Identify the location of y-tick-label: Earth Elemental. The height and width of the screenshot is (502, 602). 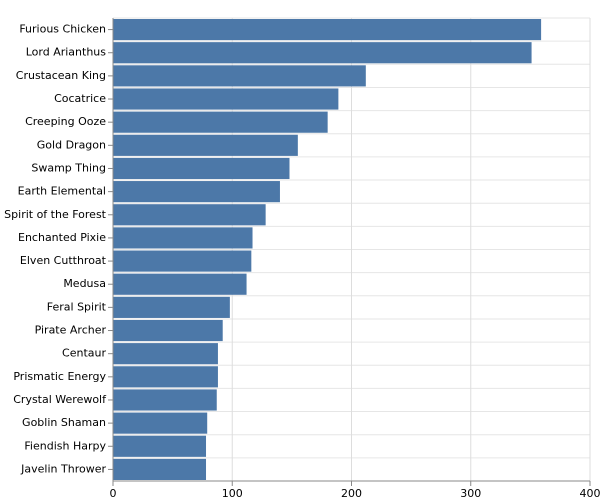
(62, 191).